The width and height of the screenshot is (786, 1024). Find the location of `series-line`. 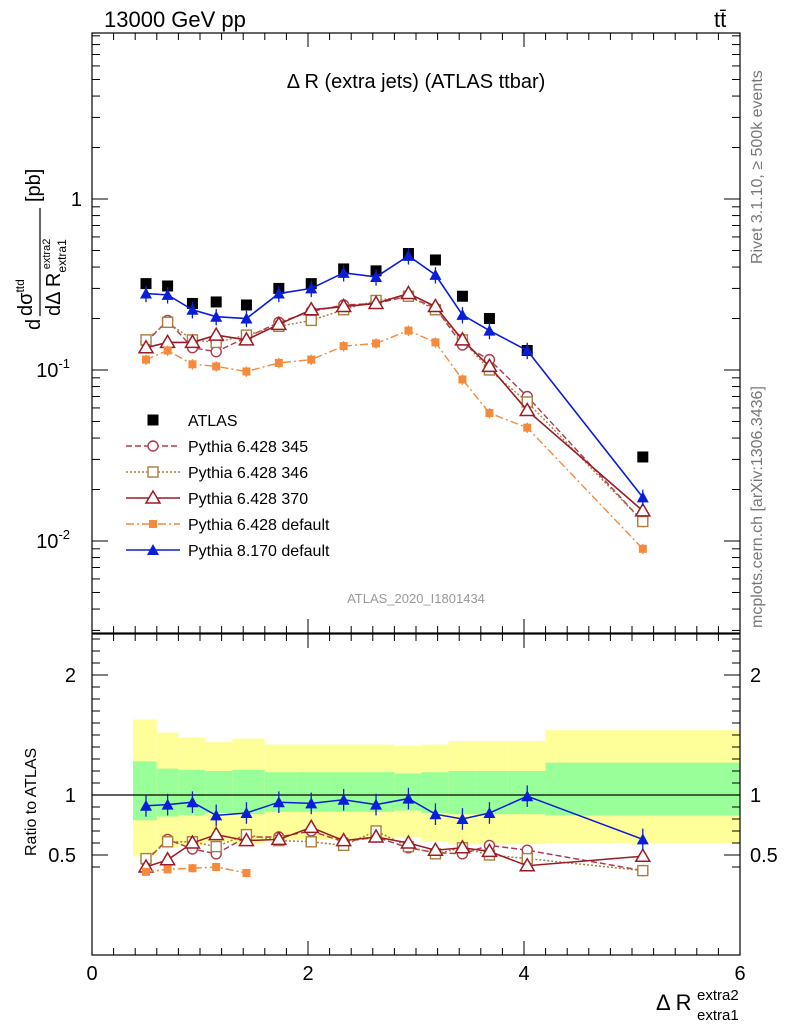

series-line is located at coordinates (394, 408).